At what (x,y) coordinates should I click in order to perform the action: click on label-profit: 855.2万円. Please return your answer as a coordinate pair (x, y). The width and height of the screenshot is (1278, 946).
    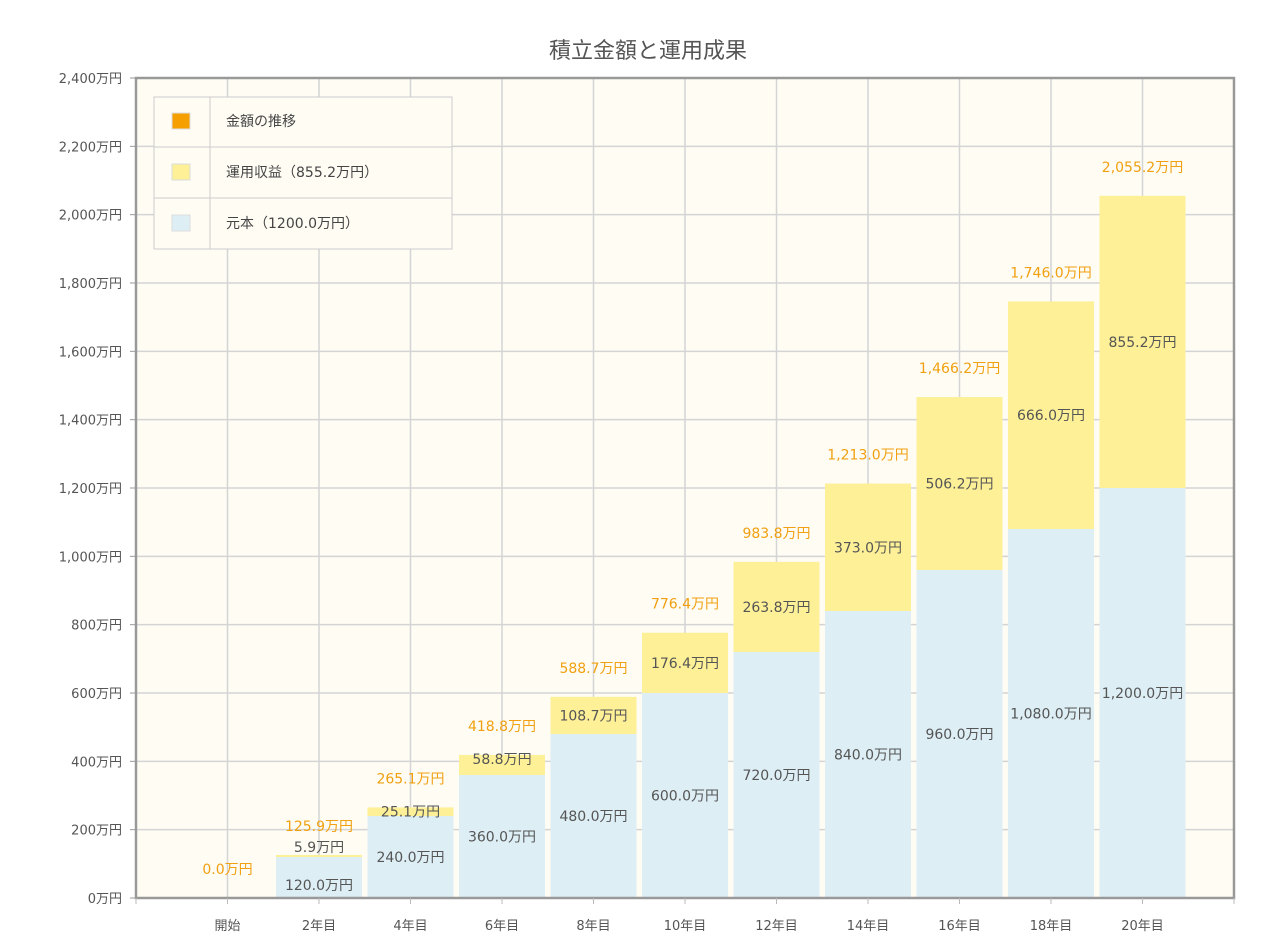
    Looking at the image, I should click on (1142, 343).